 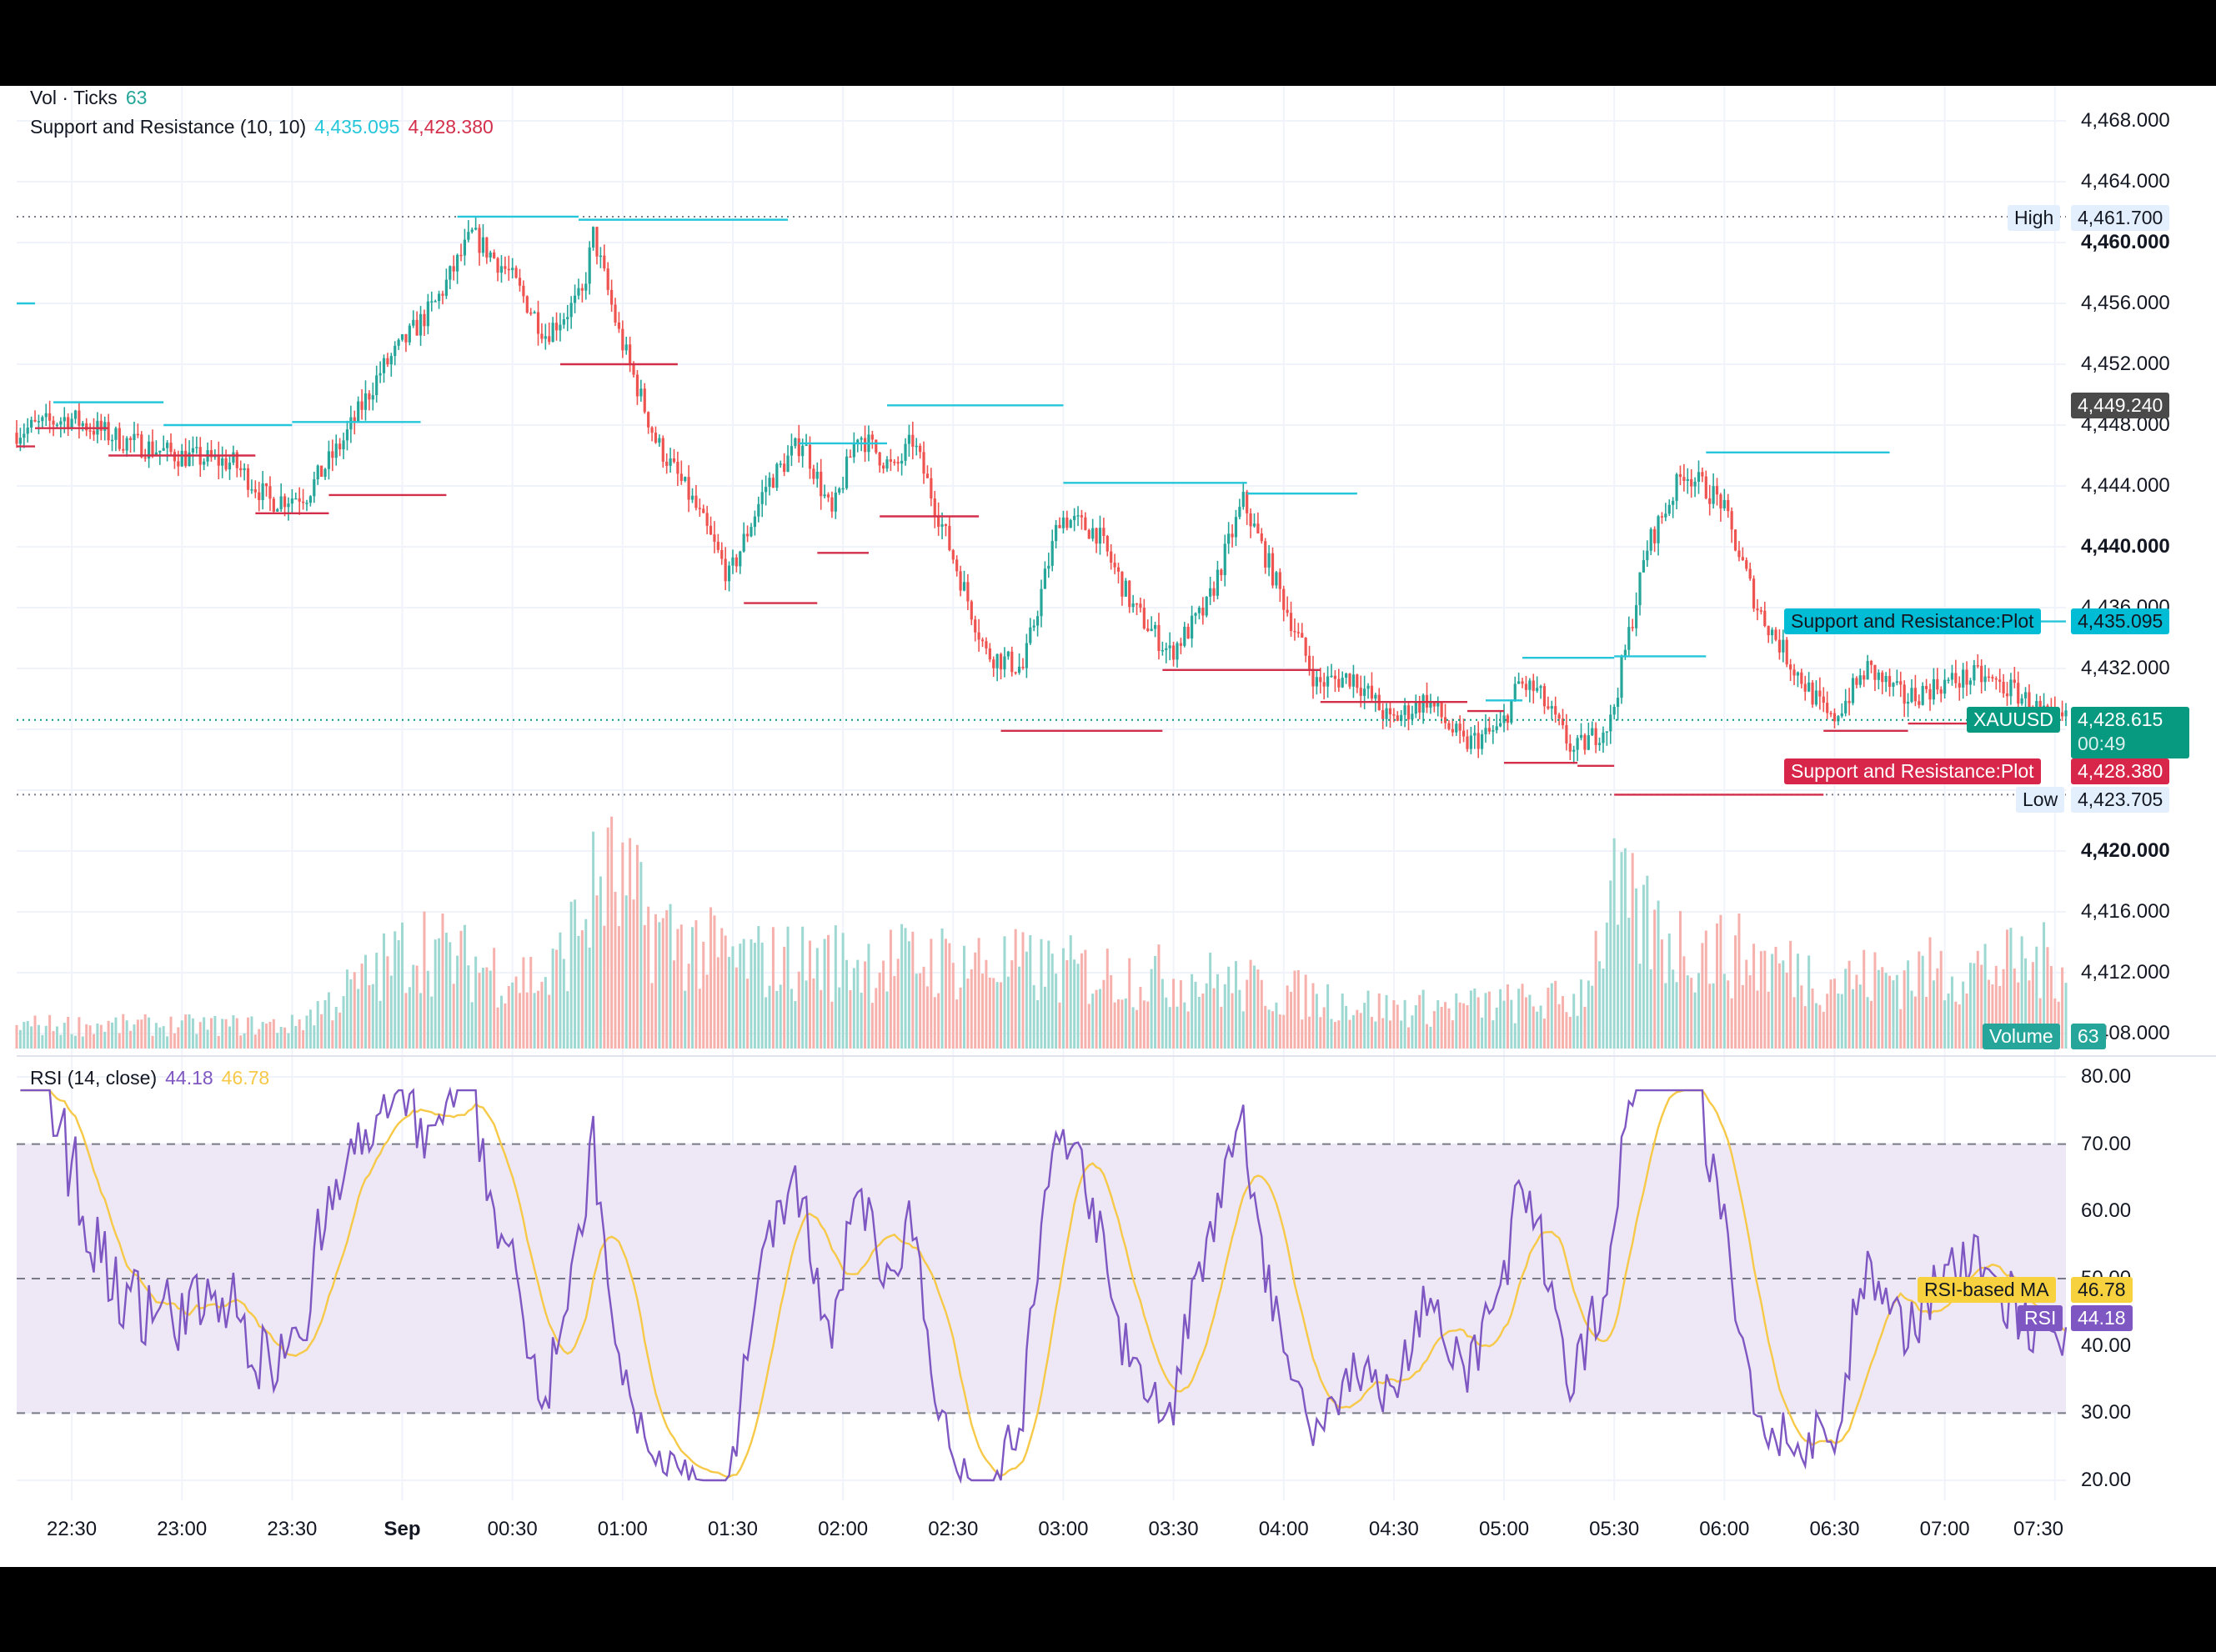 I want to click on rsi-tick-label: 70.00, so click(x=2106, y=1143).